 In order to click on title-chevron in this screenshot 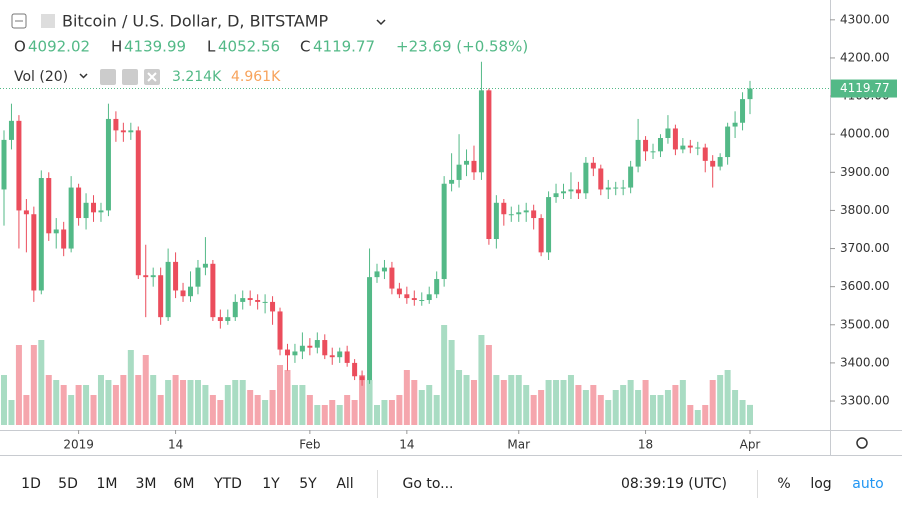, I will do `click(381, 22)`.